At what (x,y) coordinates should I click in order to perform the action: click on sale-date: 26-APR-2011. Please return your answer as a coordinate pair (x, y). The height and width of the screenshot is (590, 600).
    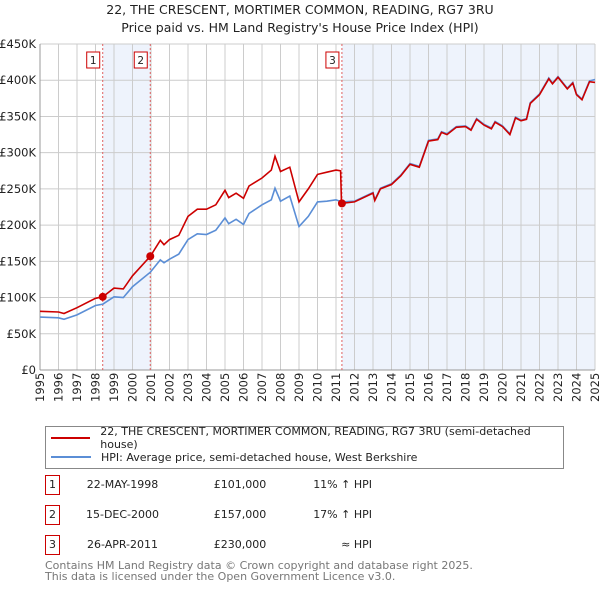
    Looking at the image, I should click on (122, 544).